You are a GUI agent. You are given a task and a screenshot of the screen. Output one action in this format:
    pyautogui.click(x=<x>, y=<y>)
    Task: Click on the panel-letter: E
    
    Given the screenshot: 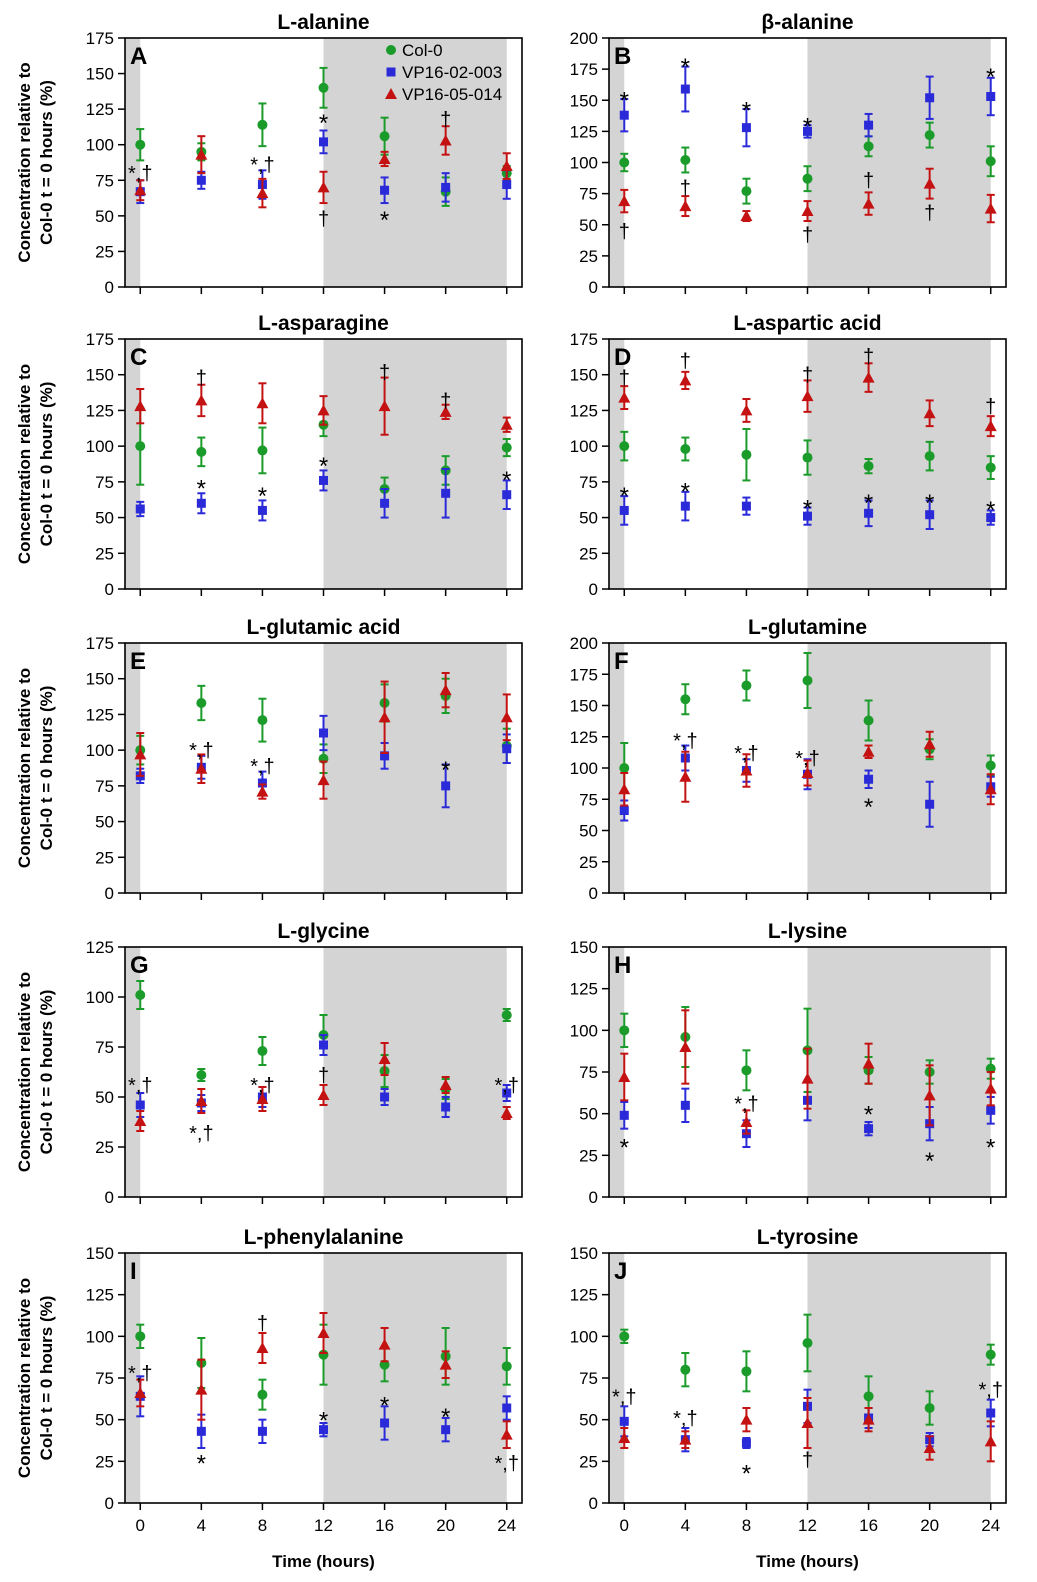 What is the action you would take?
    pyautogui.click(x=138, y=661)
    